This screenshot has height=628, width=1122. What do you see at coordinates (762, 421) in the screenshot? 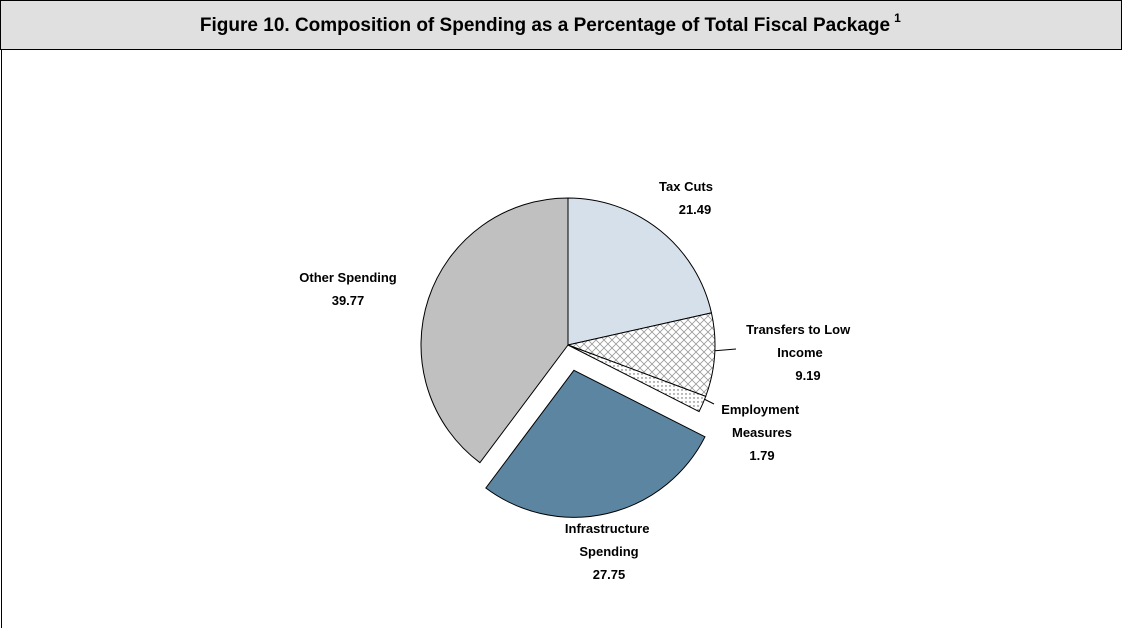
I see `category-label: Employment Measures` at bounding box center [762, 421].